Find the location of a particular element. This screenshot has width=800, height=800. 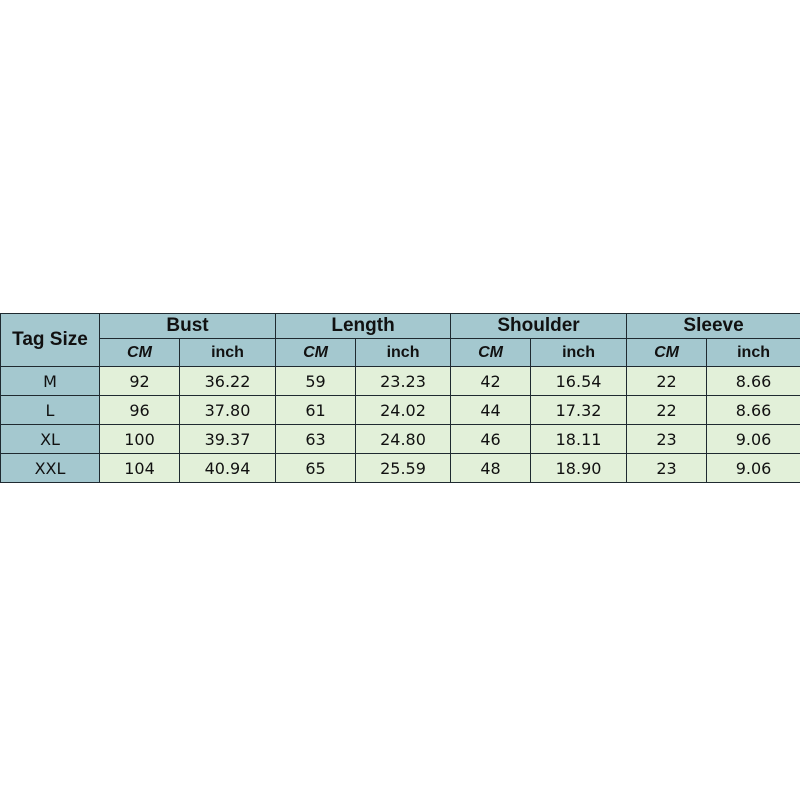

measurement-cell: 63 is located at coordinates (316, 439).